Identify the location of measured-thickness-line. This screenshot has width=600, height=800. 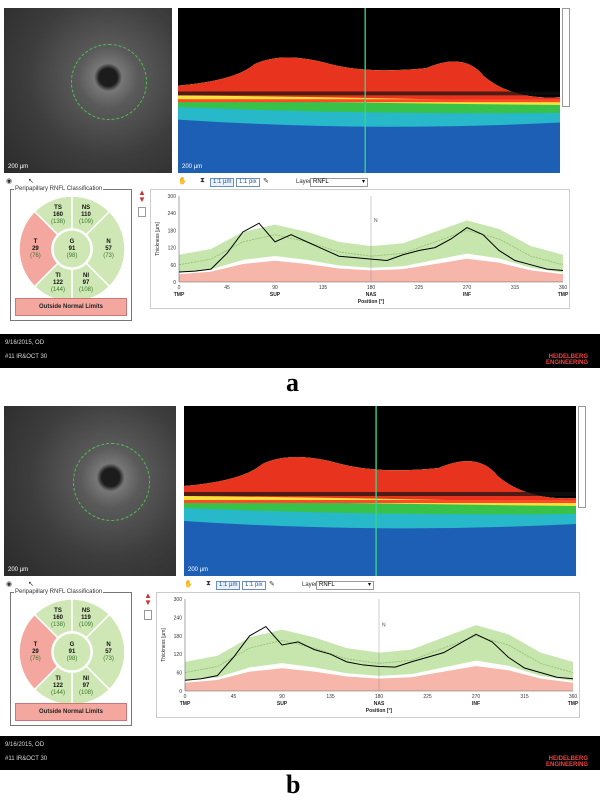
(371, 247).